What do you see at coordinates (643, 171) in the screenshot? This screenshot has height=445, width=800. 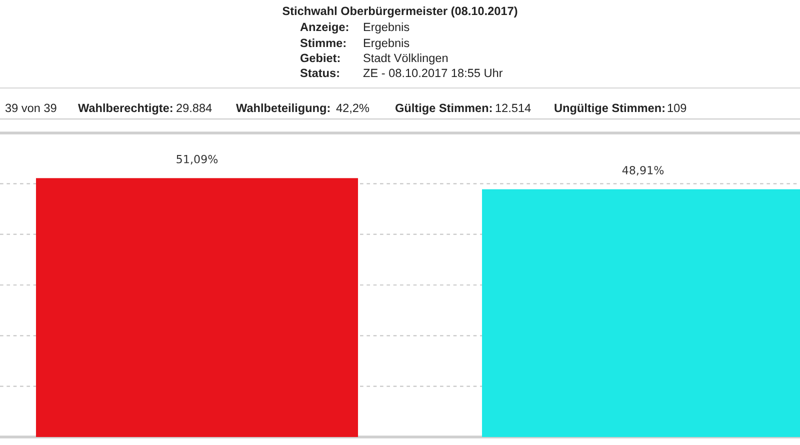 I see `data-label: 48,91%` at bounding box center [643, 171].